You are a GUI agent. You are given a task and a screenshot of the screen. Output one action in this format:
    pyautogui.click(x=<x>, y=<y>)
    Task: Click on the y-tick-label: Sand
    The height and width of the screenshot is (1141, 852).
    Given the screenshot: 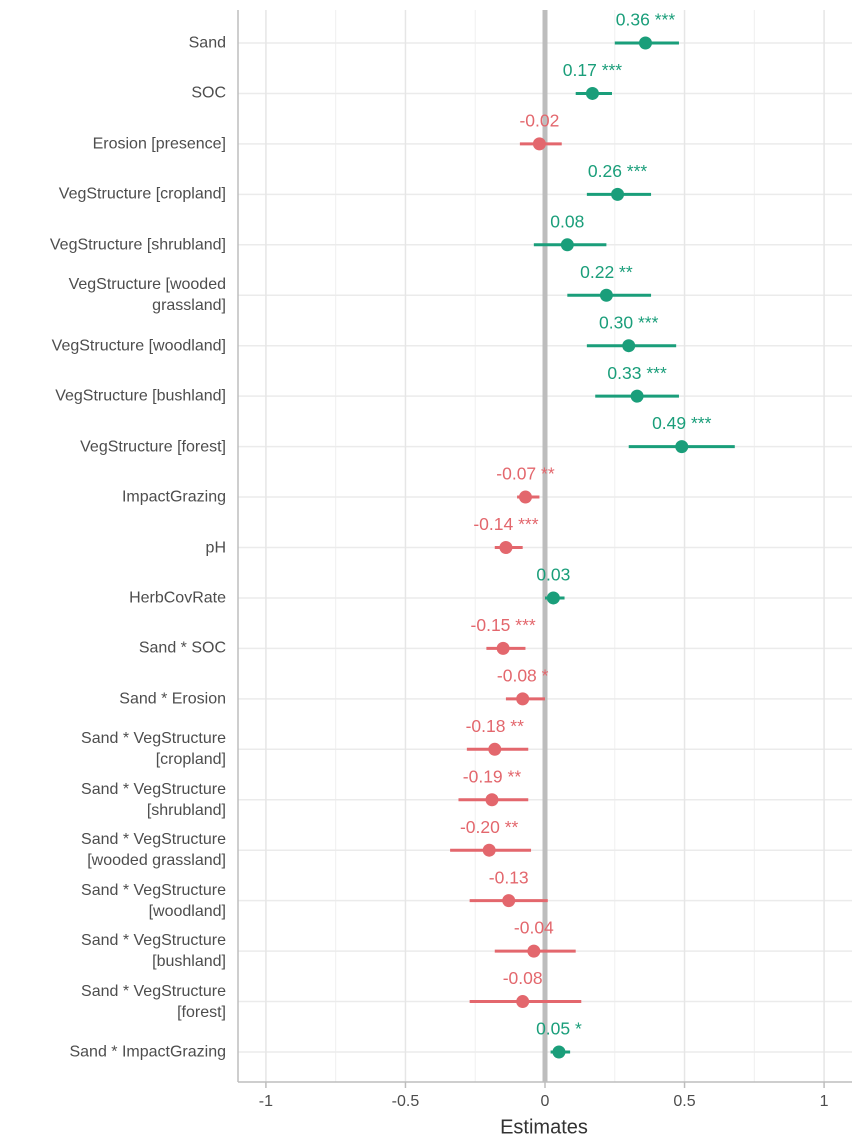 What is the action you would take?
    pyautogui.click(x=207, y=43)
    